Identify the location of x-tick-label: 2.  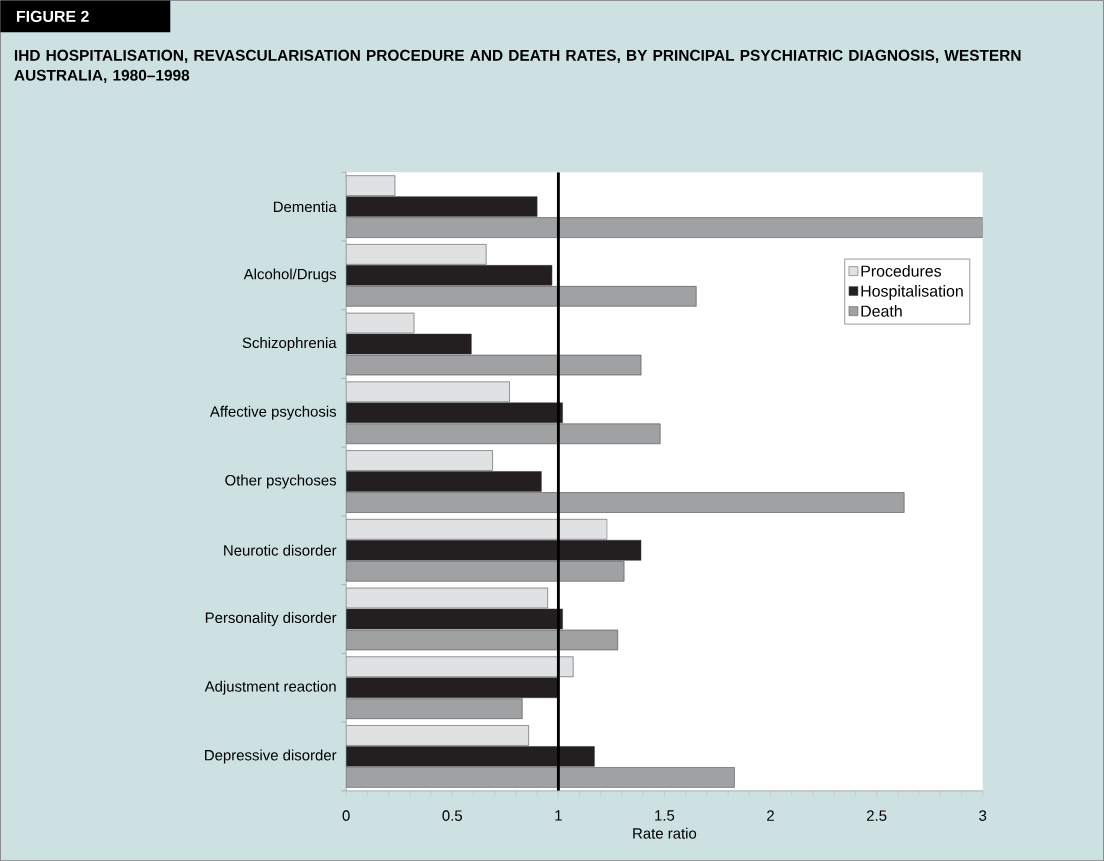
(770, 815).